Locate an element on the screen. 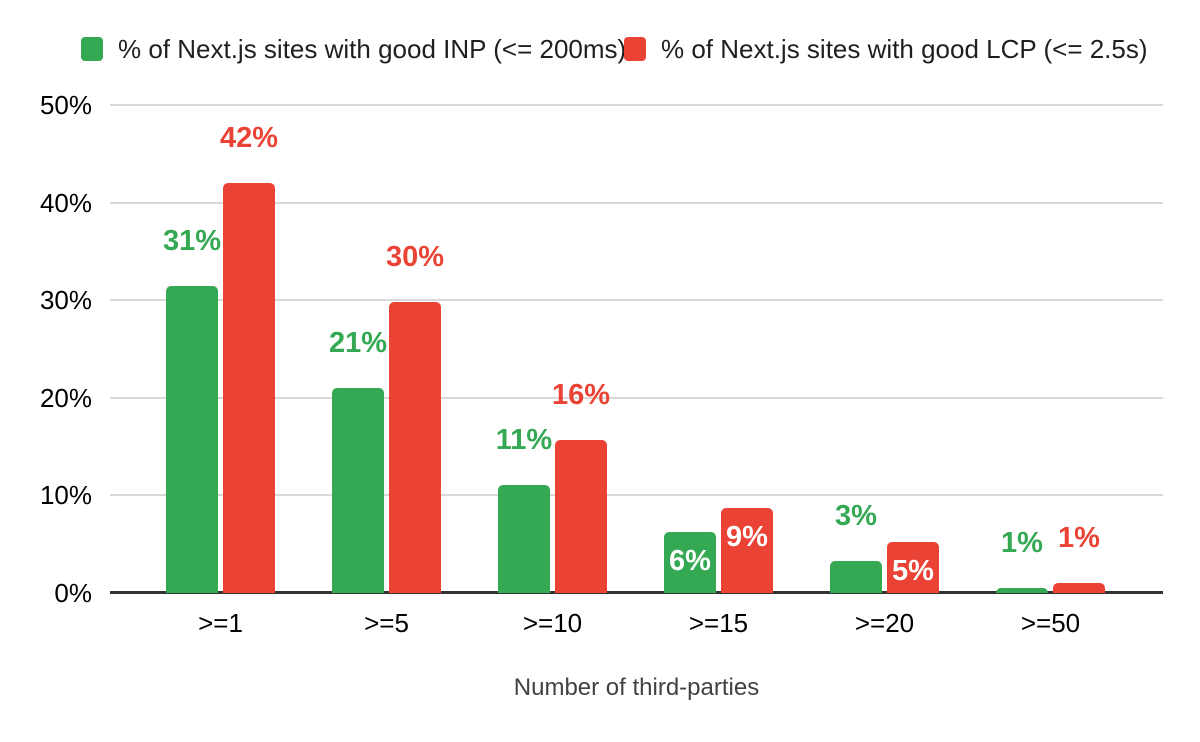 This screenshot has height=742, width=1200. inp-series-swatch-icon is located at coordinates (92, 49).